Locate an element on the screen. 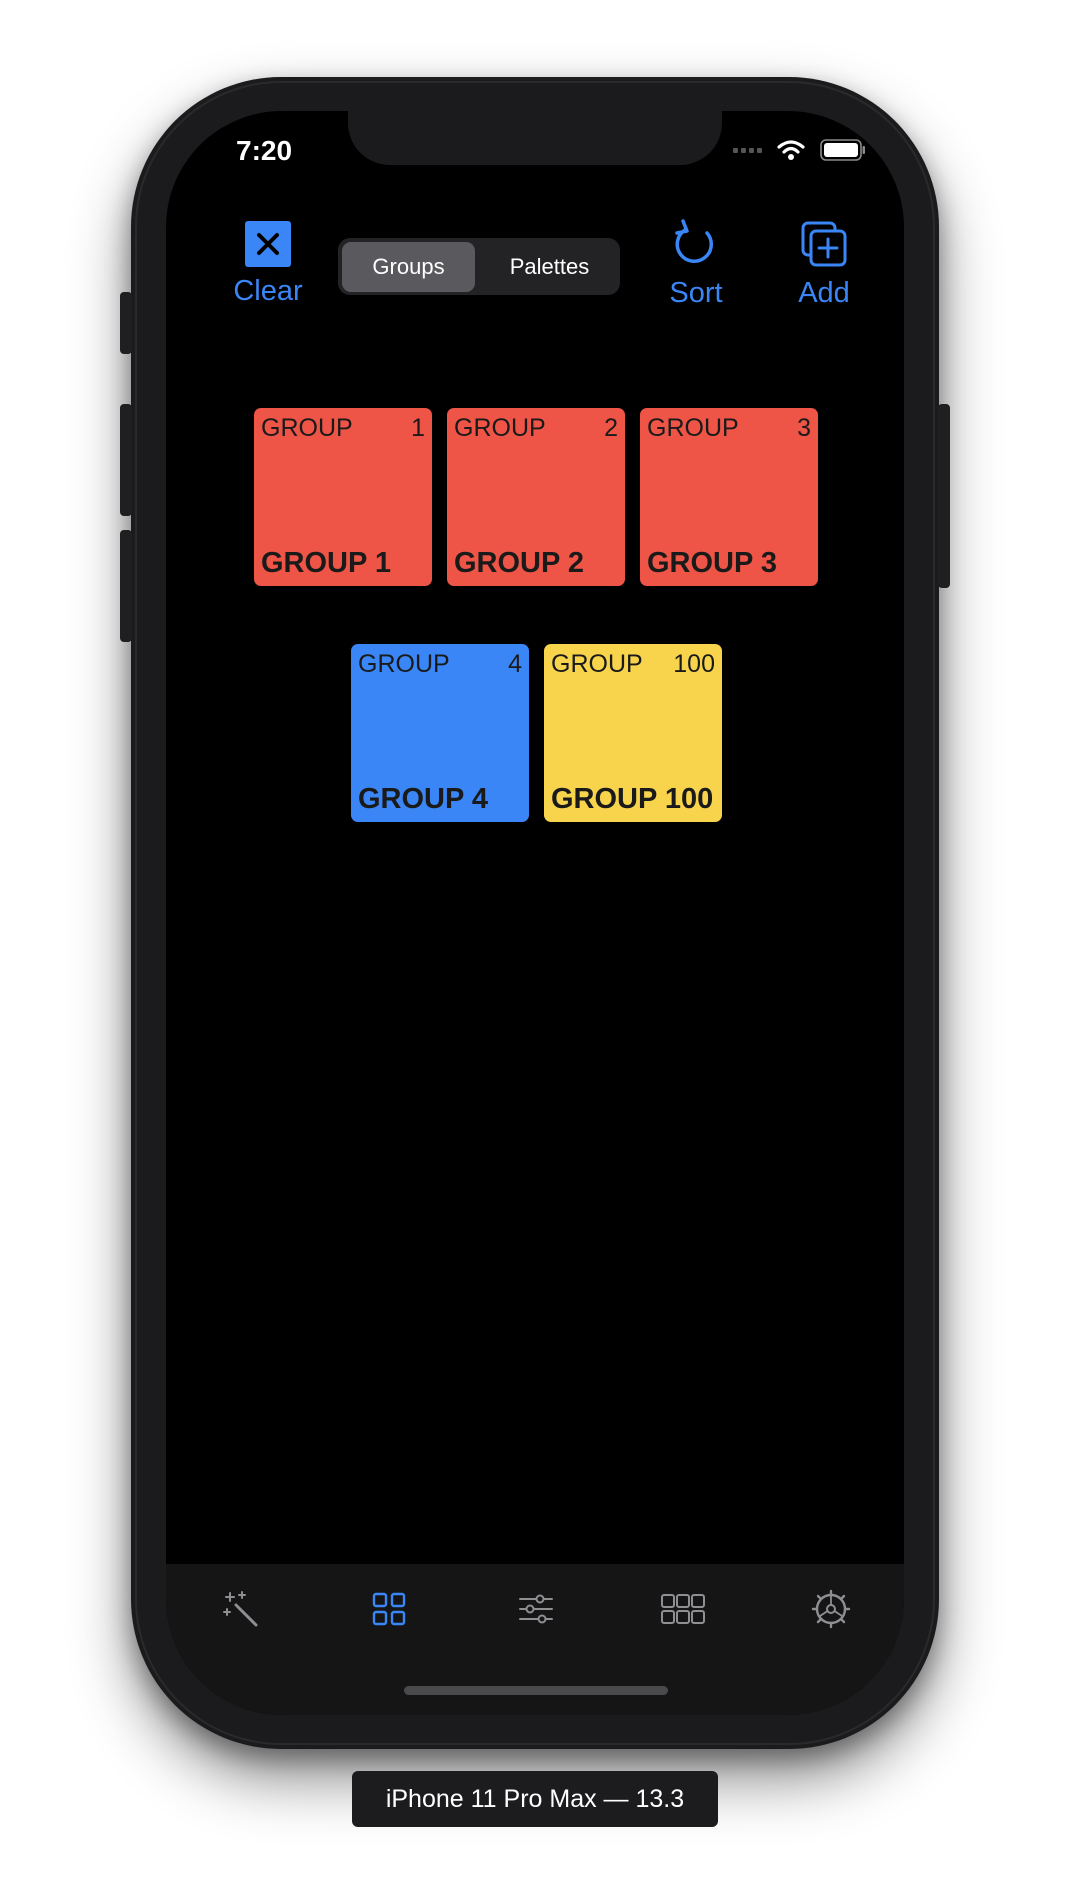 The width and height of the screenshot is (1070, 1900). gear-icon is located at coordinates (831, 1609).